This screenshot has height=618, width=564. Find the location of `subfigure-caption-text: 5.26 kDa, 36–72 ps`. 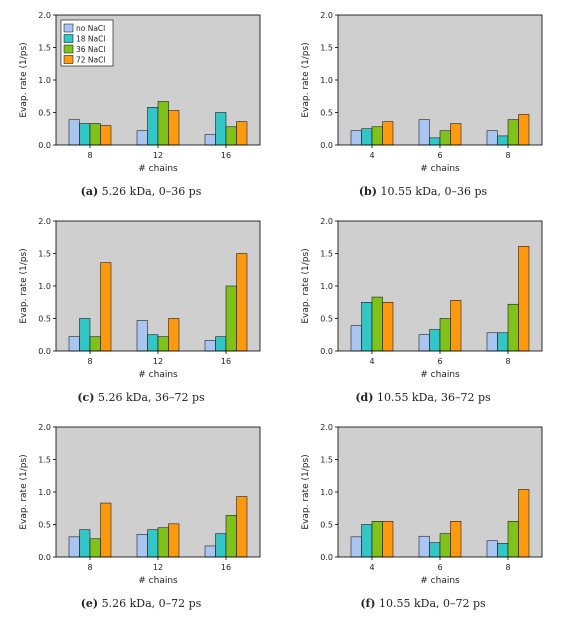

subfigure-caption-text: 5.26 kDa, 36–72 ps is located at coordinates (149, 397).